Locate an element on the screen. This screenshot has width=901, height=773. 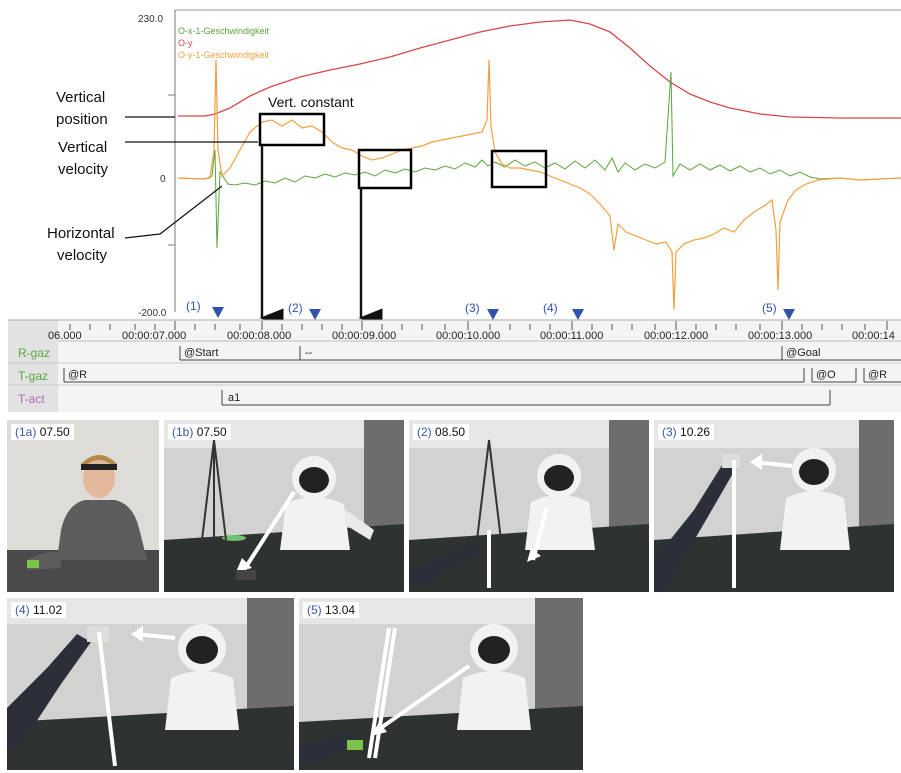
horizontal-velocity-label-2: velocity is located at coordinates (82, 255).